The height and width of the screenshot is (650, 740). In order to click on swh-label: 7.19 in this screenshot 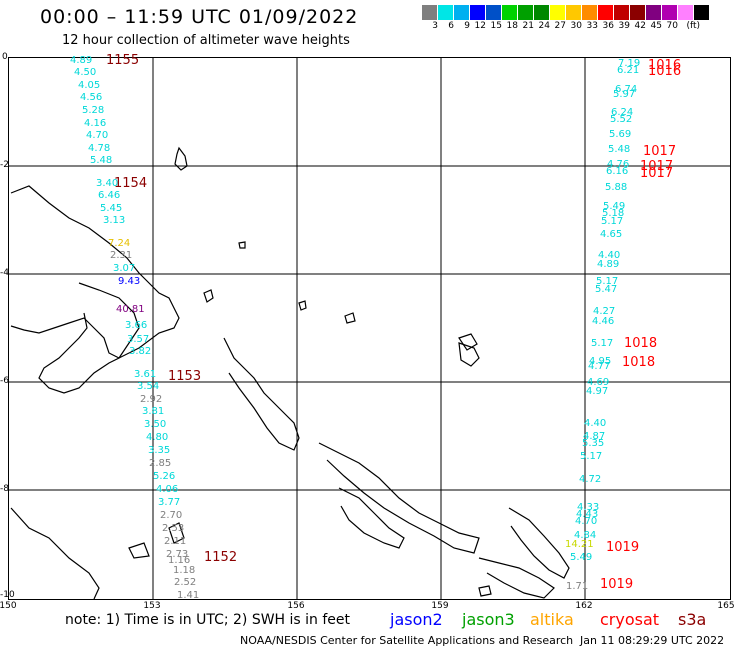, I will do `click(629, 63)`.